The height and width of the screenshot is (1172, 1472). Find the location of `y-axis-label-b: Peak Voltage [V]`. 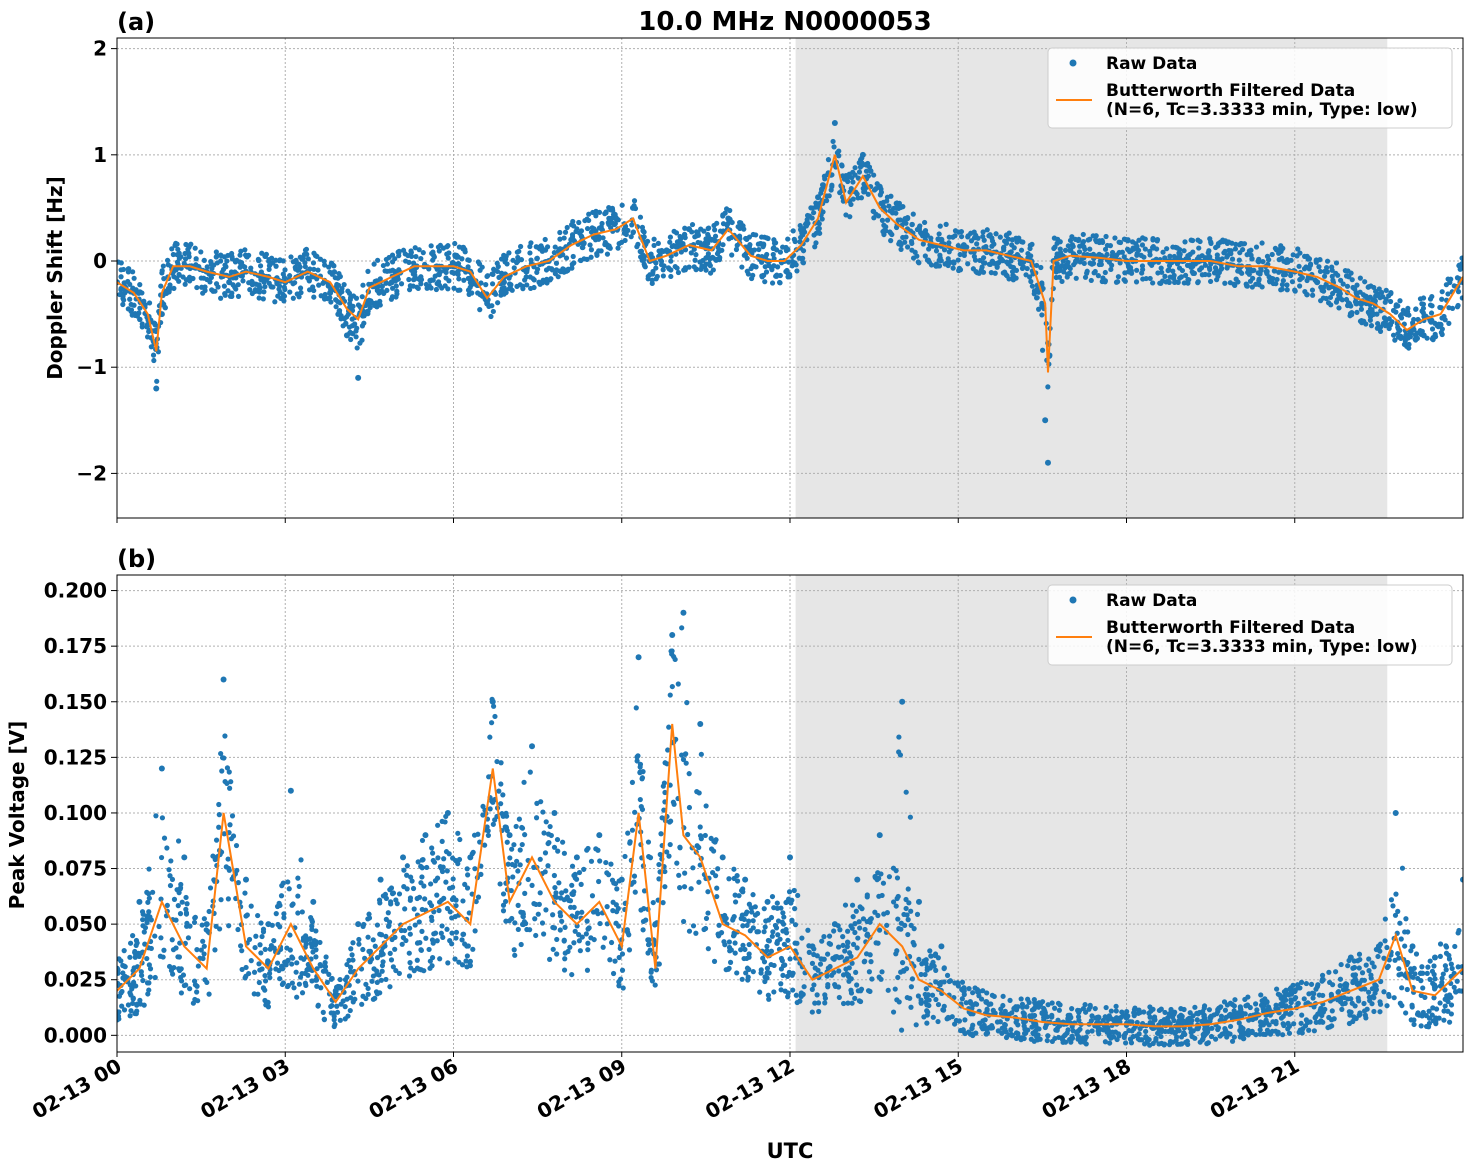

y-axis-label-b: Peak Voltage [V] is located at coordinates (17, 815).